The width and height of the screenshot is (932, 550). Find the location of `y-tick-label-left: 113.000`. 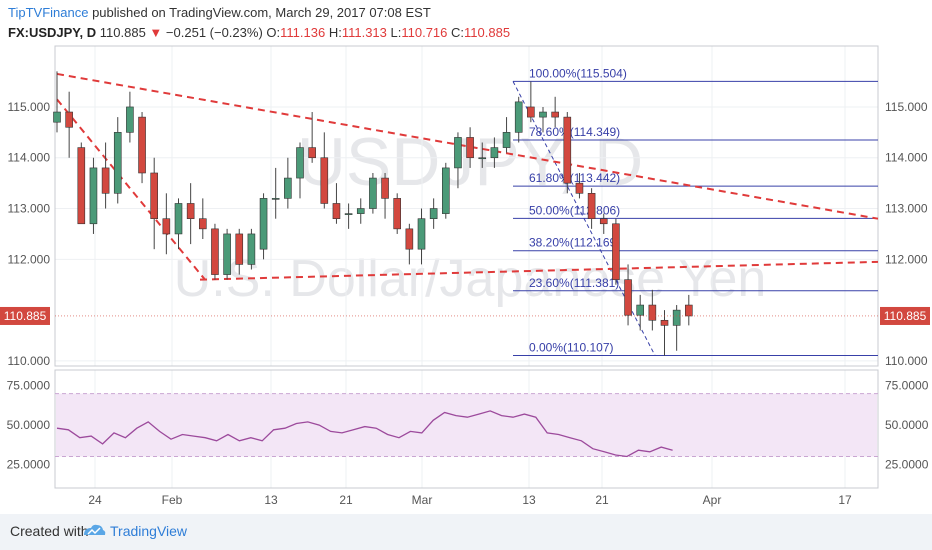

y-tick-label-left: 113.000 is located at coordinates (29, 209).